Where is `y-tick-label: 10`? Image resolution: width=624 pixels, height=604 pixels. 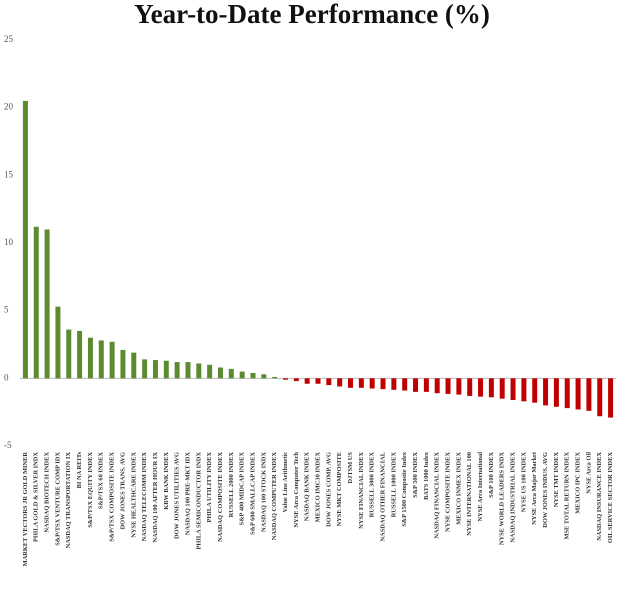
y-tick-label: 10 is located at coordinates (9, 242).